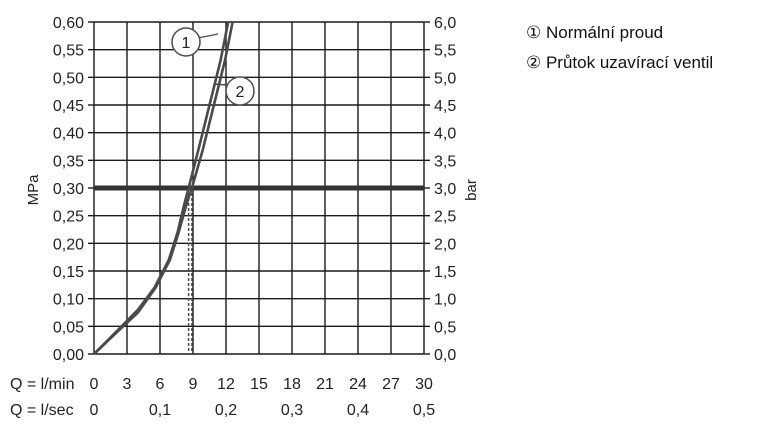 The image size is (780, 437). Describe the element at coordinates (391, 384) in the screenshot. I see `x-tick-label: 27` at that location.